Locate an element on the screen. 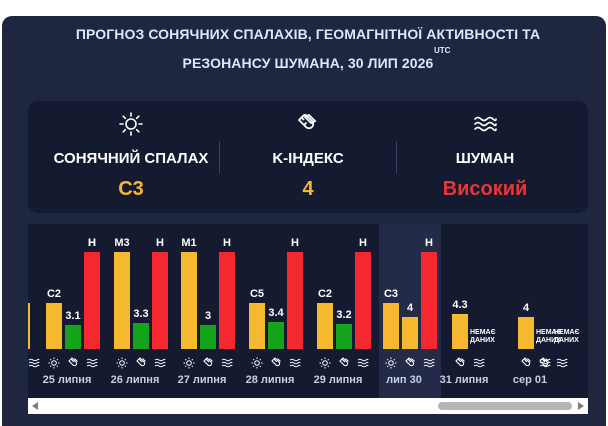 Image resolution: width=608 pixels, height=426 pixels. day-label: 31 липня is located at coordinates (464, 380).